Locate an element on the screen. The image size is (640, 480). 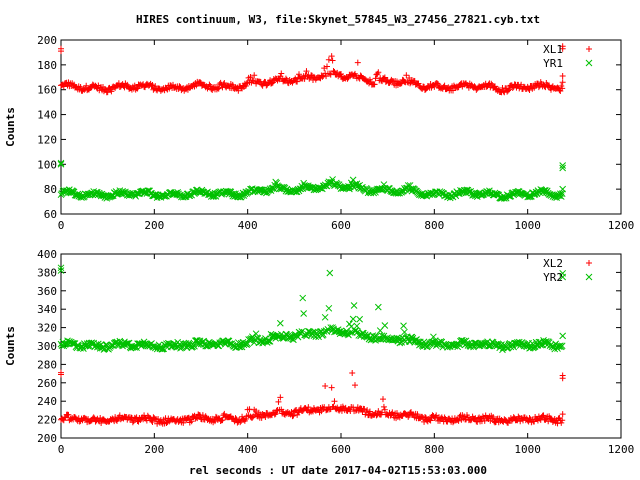
y-tick-label: 240 is located at coordinates (47, 401).